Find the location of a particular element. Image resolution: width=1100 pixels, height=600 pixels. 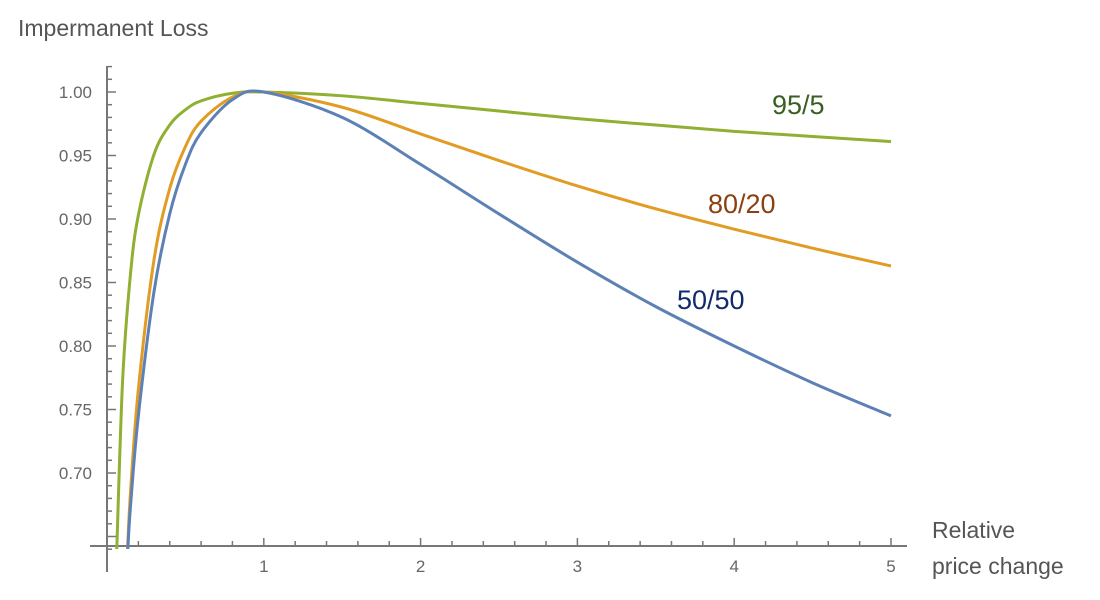

x-axis-title-line2: price change is located at coordinates (998, 566).